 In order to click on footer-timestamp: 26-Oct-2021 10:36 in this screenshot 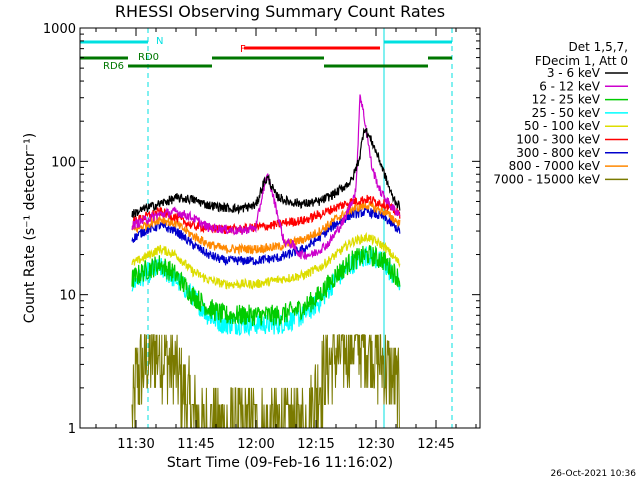, I will do `click(594, 474)`.